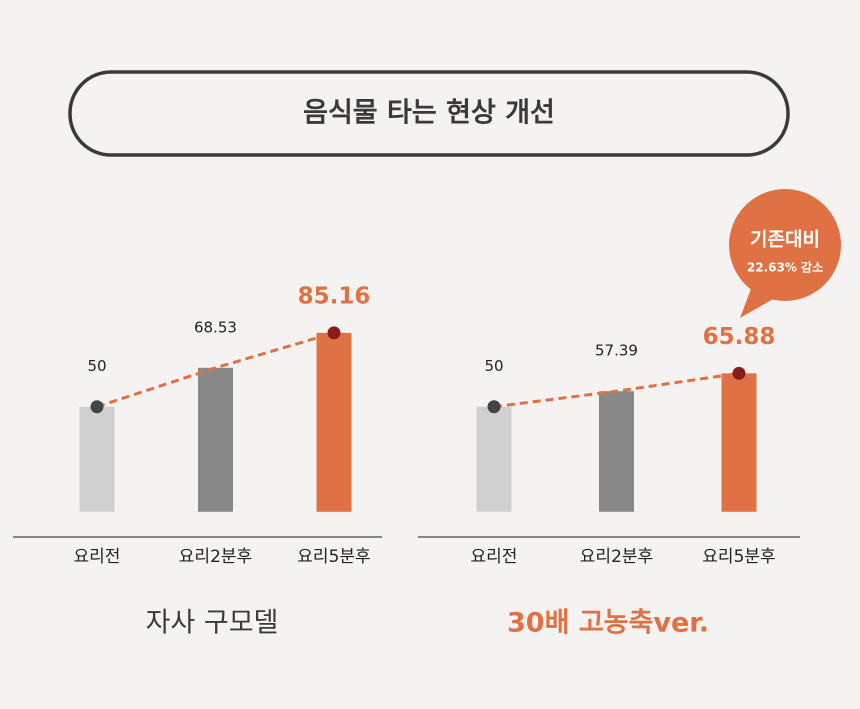 Image resolution: width=860 pixels, height=709 pixels. I want to click on callout-title: 기존대비, so click(785, 240).